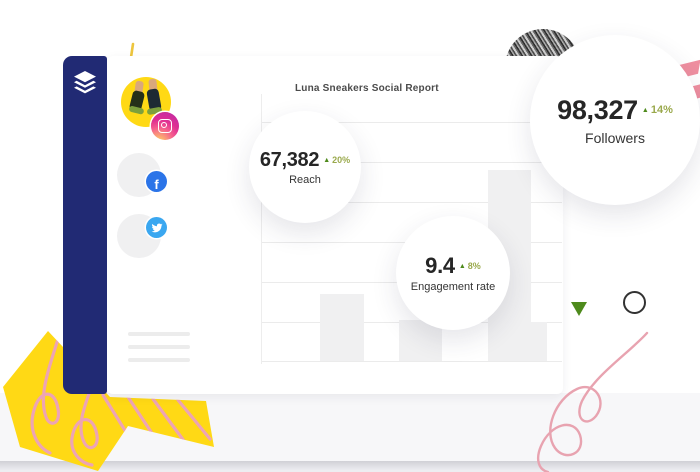 The image size is (700, 472). Describe the element at coordinates (597, 109) in the screenshot. I see `followers-value: 98,327` at that location.